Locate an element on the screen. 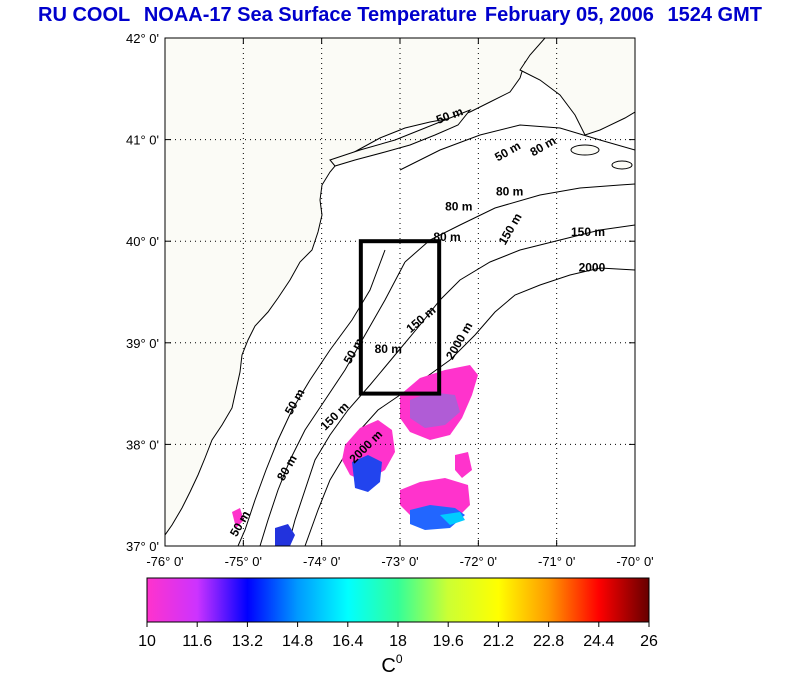 The width and height of the screenshot is (800, 680). contour-80m is located at coordinates (519, 223).